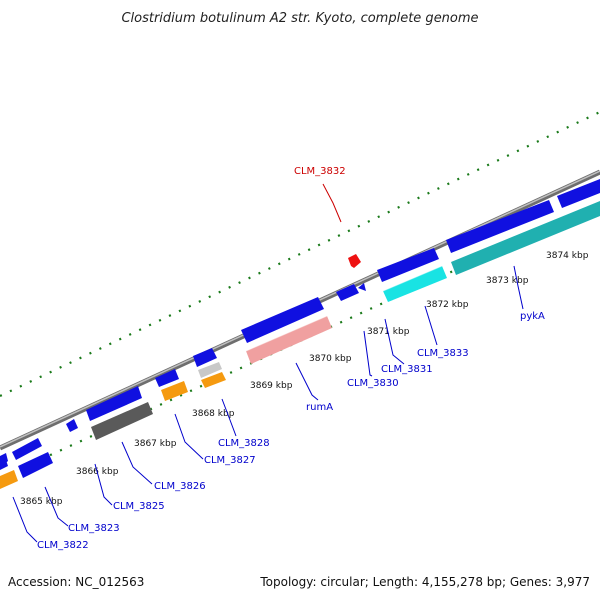  Describe the element at coordinates (139, 506) in the screenshot. I see `gene-label-clm3825: CLM_3825` at that location.